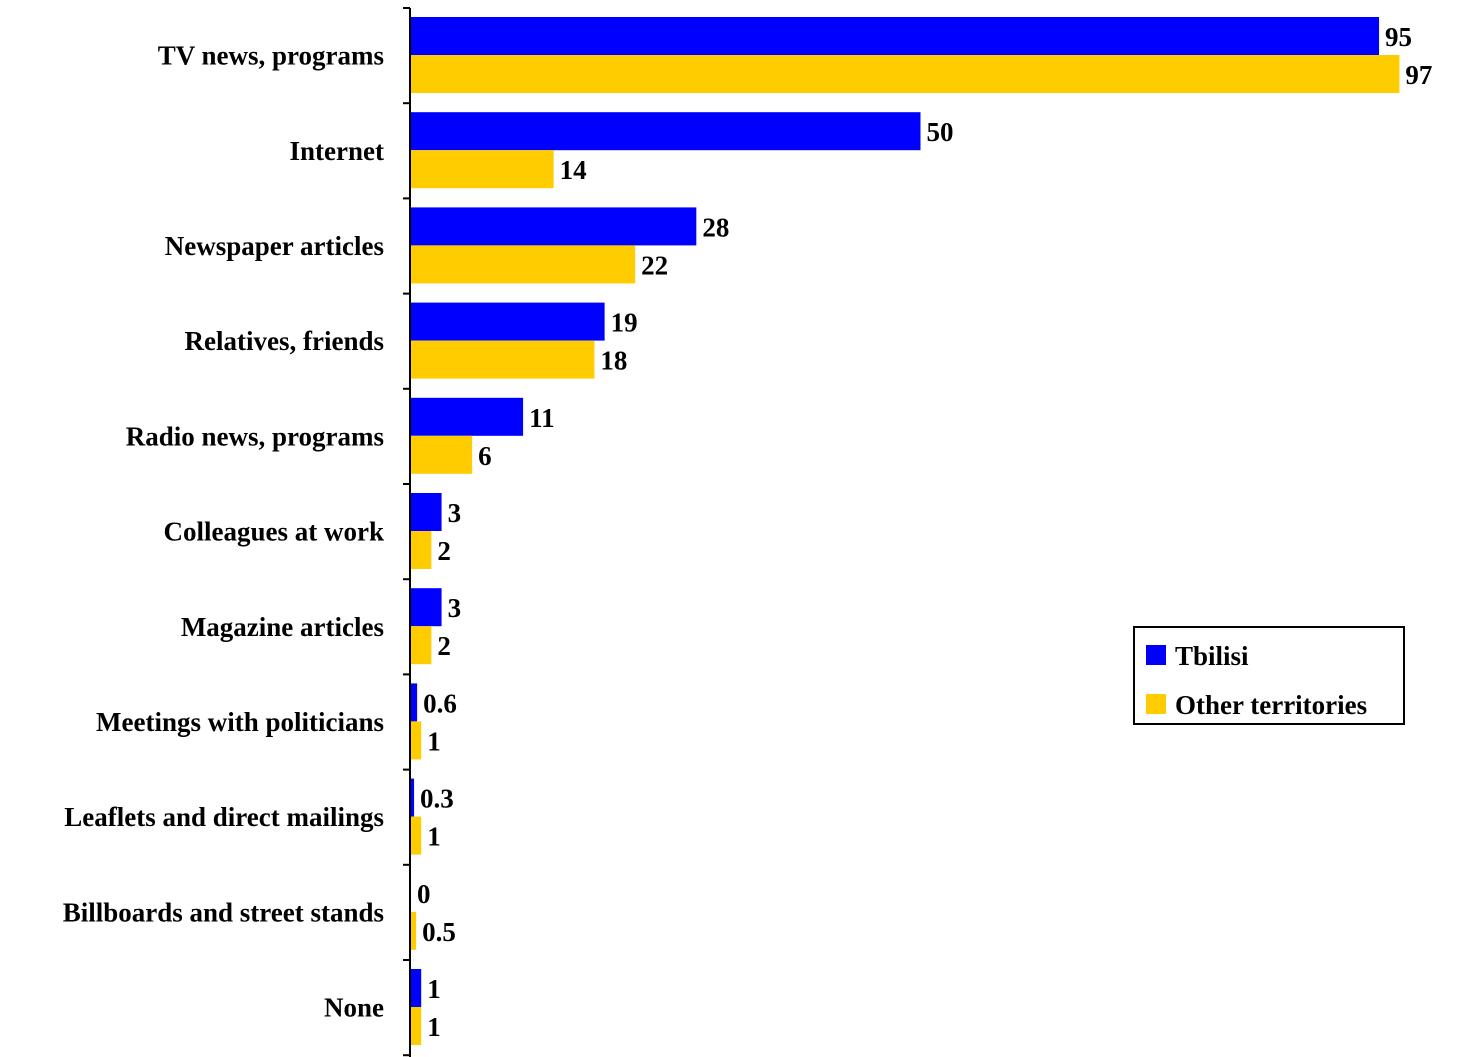 Image resolution: width=1473 pixels, height=1057 pixels. I want to click on category-label: Relatives, friends, so click(284, 341).